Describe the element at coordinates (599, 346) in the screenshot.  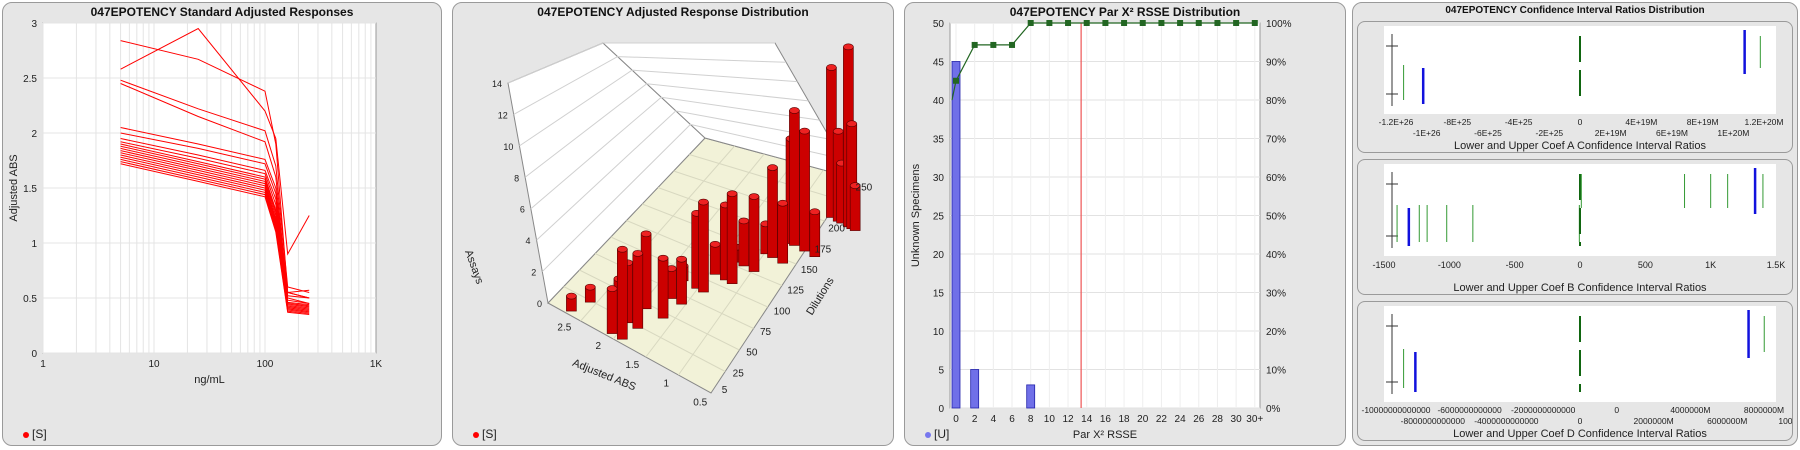
I see `x-tick-label: 2` at that location.